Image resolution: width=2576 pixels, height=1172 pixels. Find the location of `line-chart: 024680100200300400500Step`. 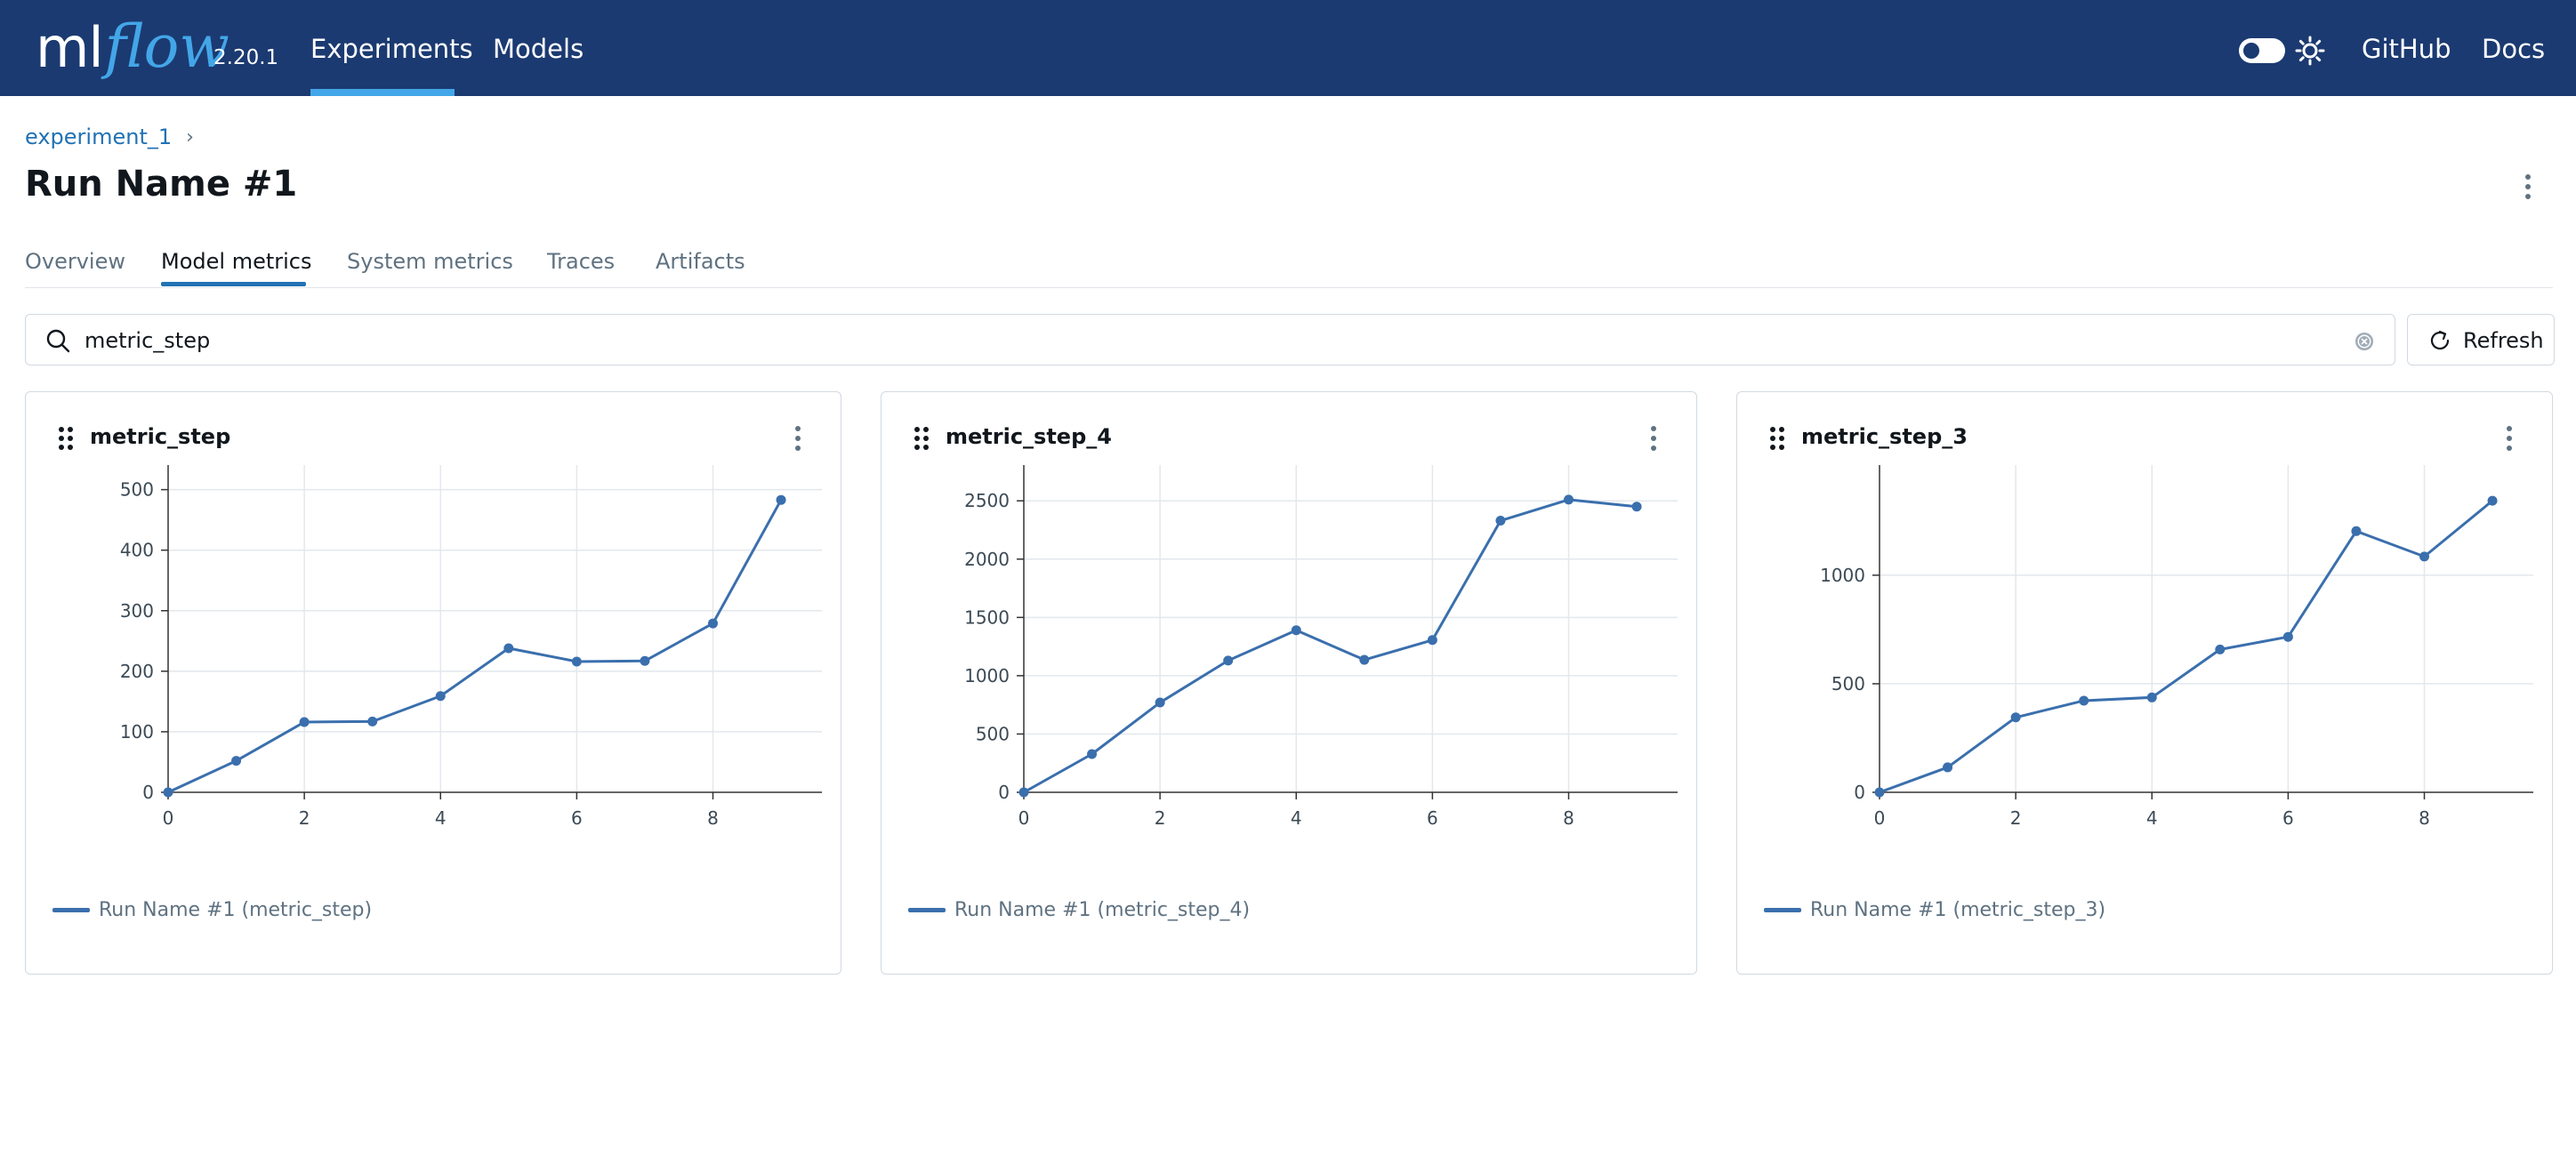

line-chart: 024680100200300400500Step is located at coordinates (471, 646).